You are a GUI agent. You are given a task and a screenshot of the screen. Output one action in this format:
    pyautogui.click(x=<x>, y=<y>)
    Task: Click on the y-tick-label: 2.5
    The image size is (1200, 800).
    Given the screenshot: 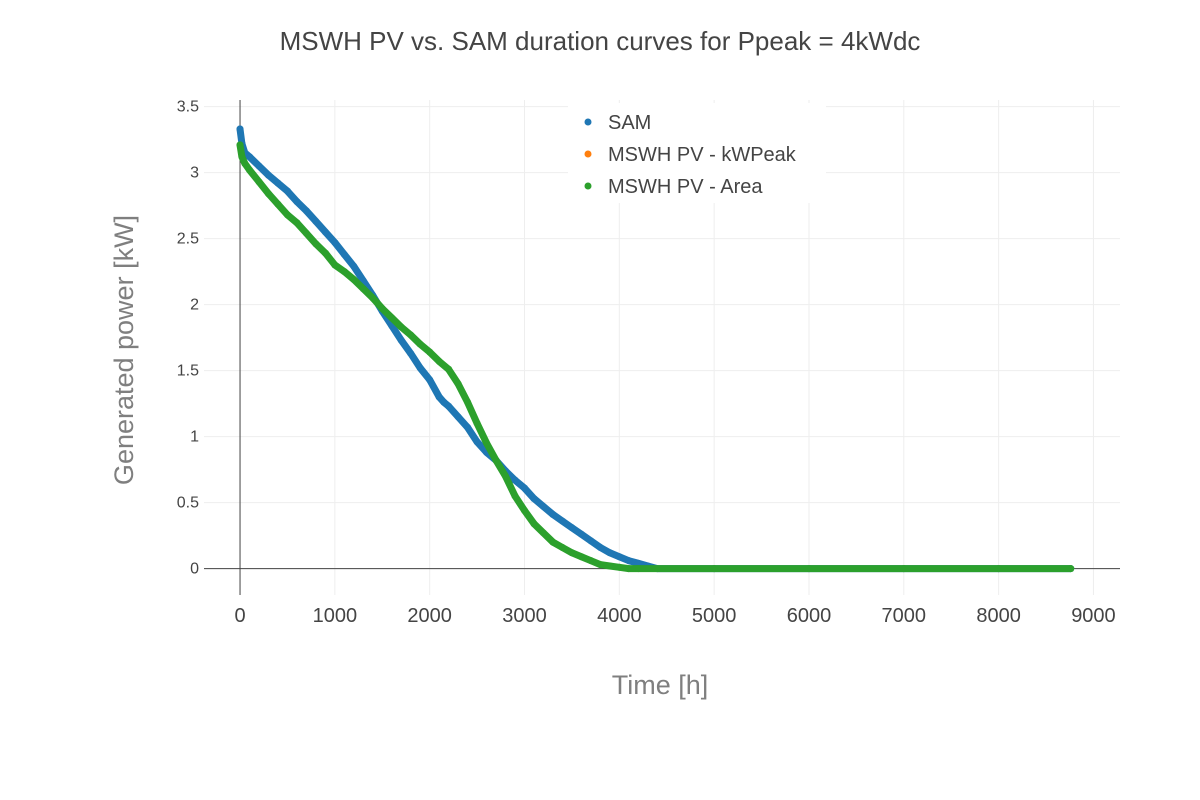 What is the action you would take?
    pyautogui.click(x=188, y=239)
    